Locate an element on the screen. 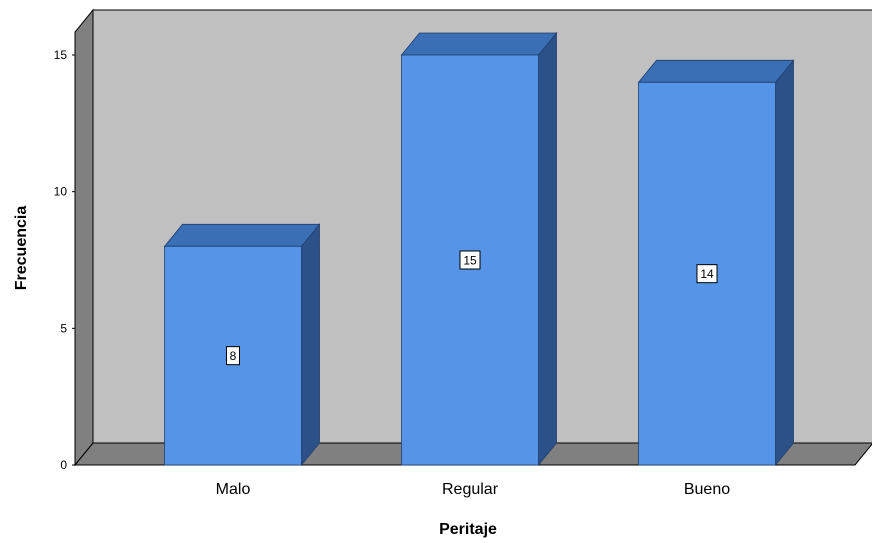 This screenshot has height=543, width=872. data-label: 15 is located at coordinates (470, 261).